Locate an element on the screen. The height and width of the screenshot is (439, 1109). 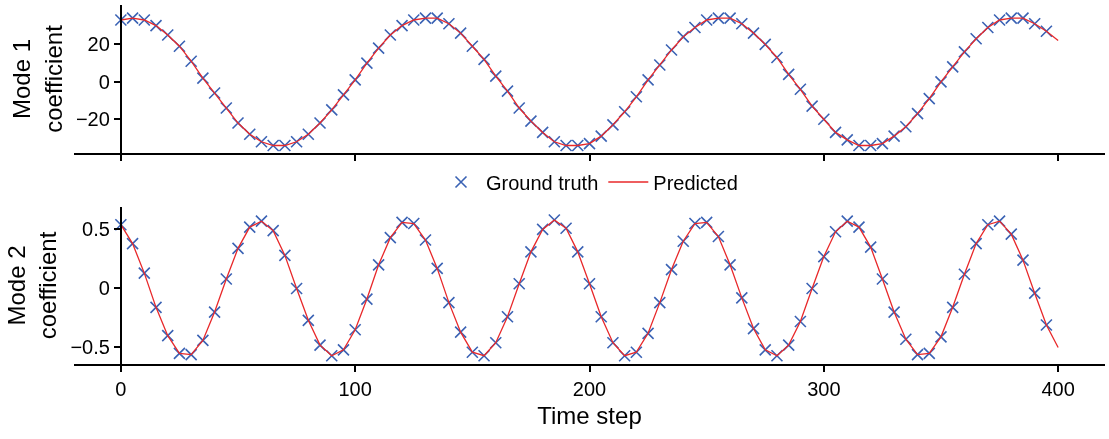
x-tick-label: 300 is located at coordinates (824, 389).